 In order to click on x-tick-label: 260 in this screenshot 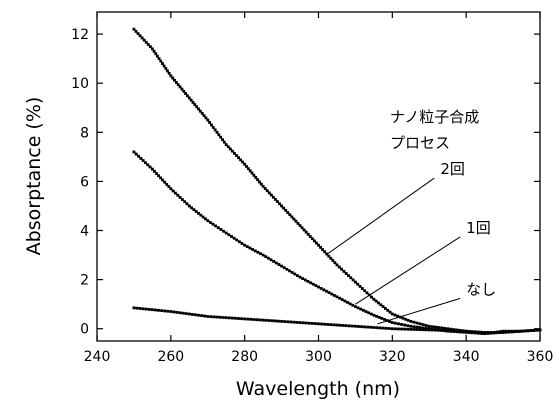, I will do `click(170, 357)`.